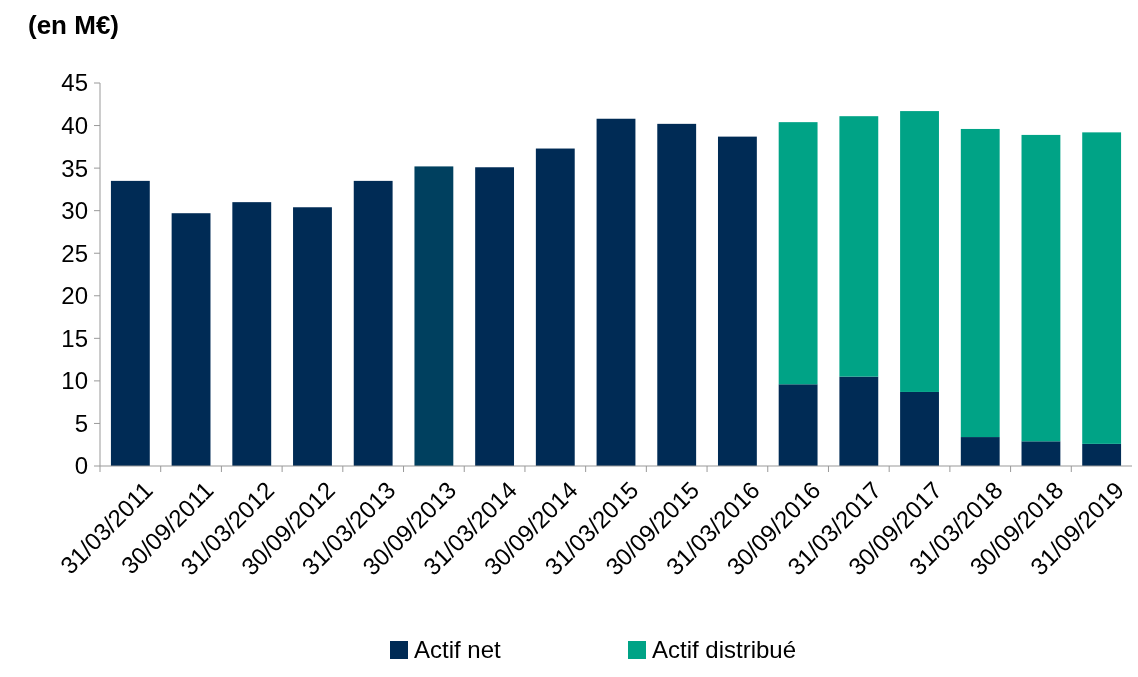 This screenshot has height=677, width=1138. Describe the element at coordinates (73, 25) in the screenshot. I see `chart-title: (en M€)` at that location.